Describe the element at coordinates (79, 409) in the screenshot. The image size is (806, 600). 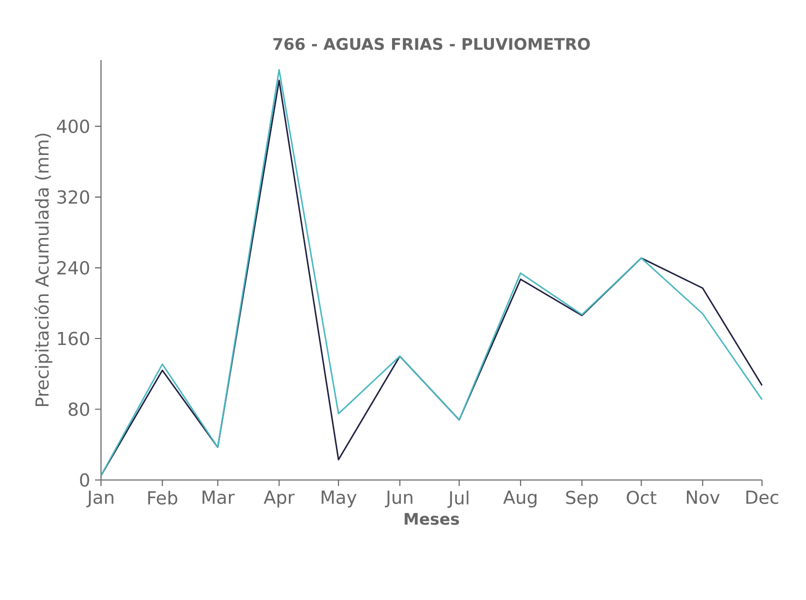
I see `y-tick-label: 80` at that location.